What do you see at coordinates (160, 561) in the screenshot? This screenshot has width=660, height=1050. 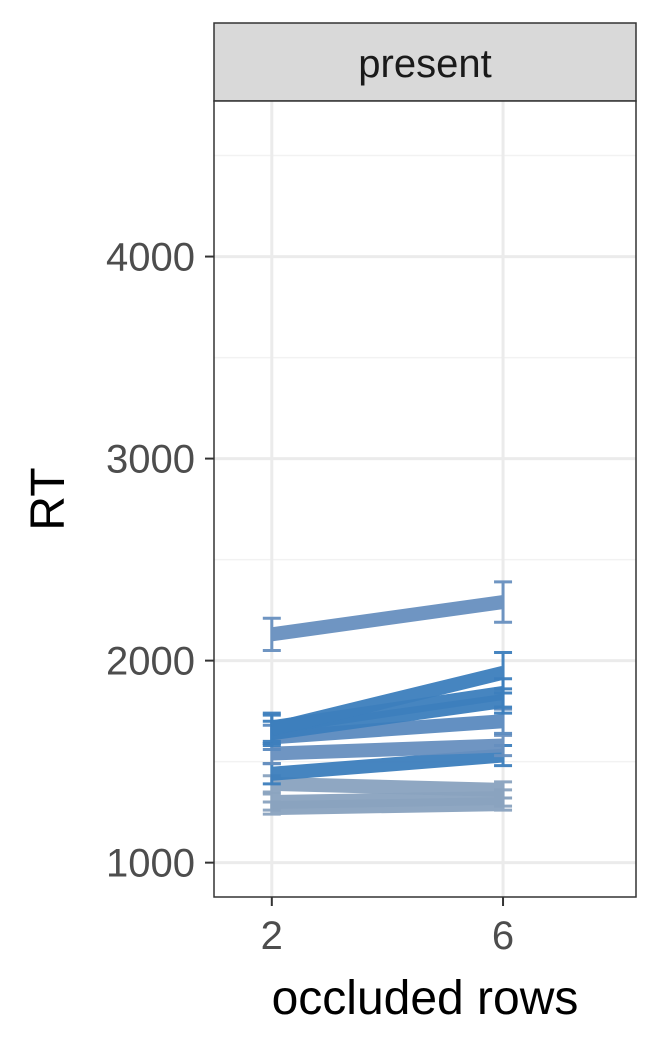 I see `y-axis: 1000 2000 3000 4000` at bounding box center [160, 561].